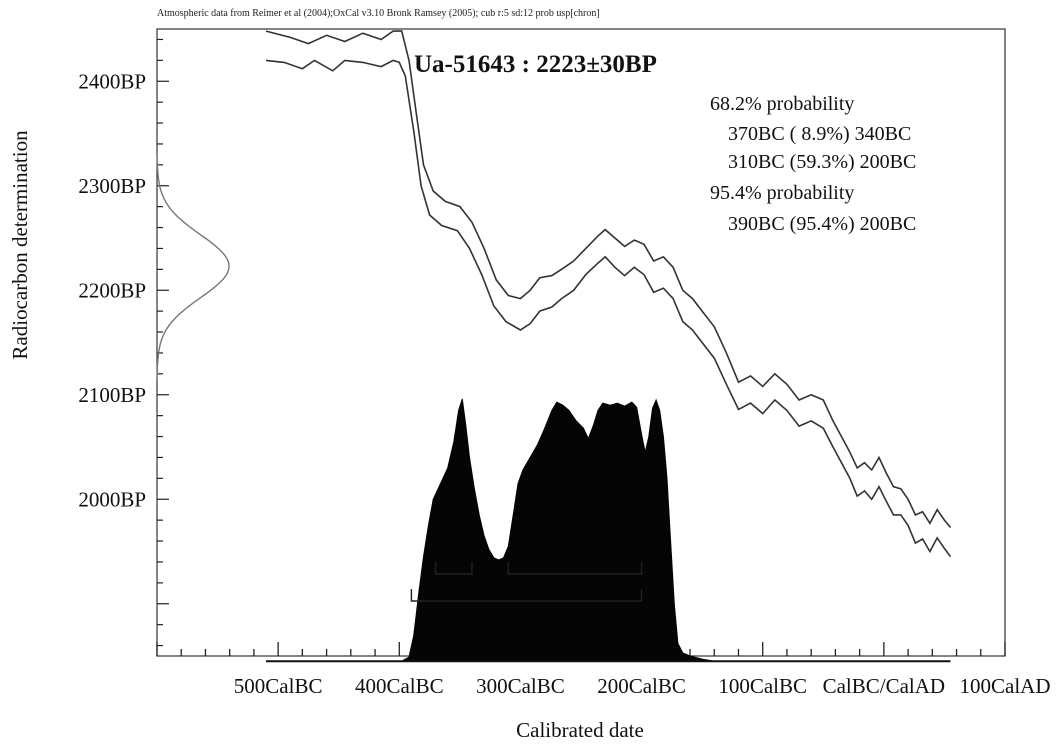 This screenshot has width=1062, height=745. Describe the element at coordinates (163, 342) in the screenshot. I see `y-axis-ticks` at that location.